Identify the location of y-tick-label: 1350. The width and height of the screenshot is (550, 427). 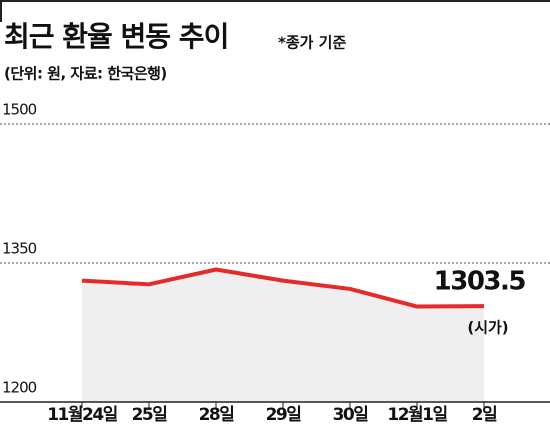
(19, 249).